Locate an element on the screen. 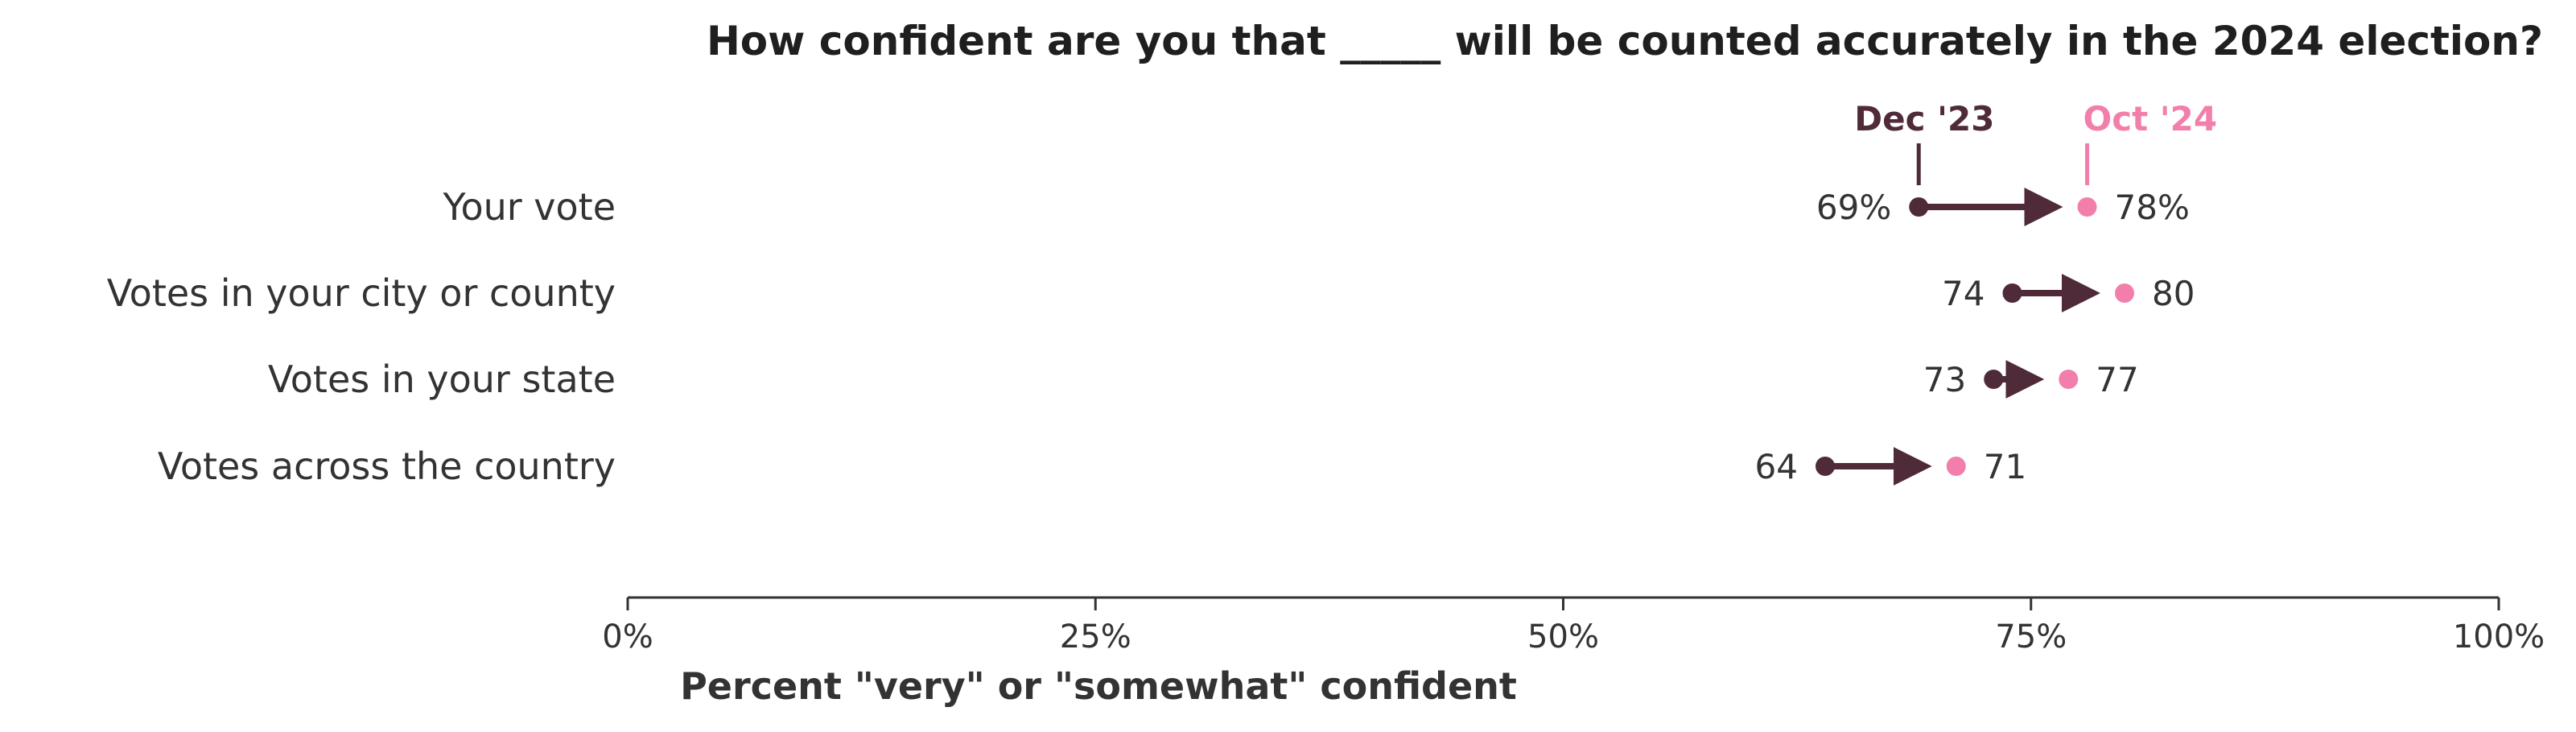  chart-row: Votes in your city or county 74 80 is located at coordinates (1151, 293).